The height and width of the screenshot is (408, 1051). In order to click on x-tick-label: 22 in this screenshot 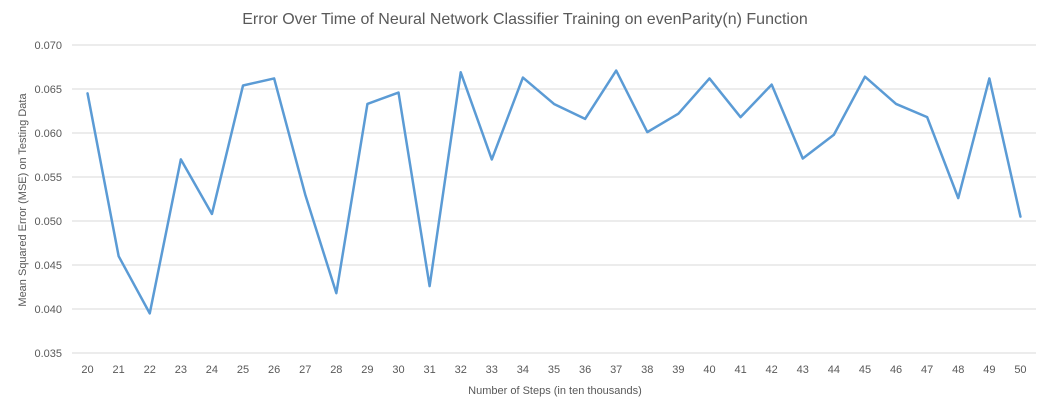, I will do `click(150, 370)`.